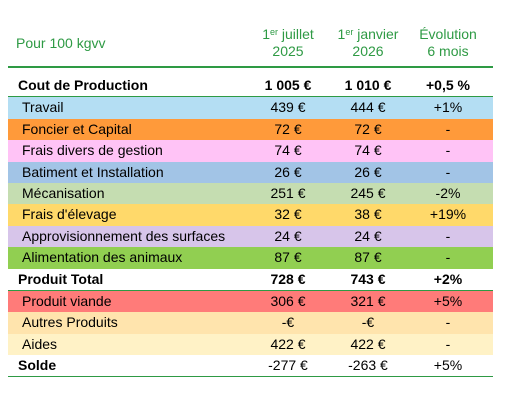  What do you see at coordinates (250, 67) in the screenshot?
I see `header-rule` at bounding box center [250, 67].